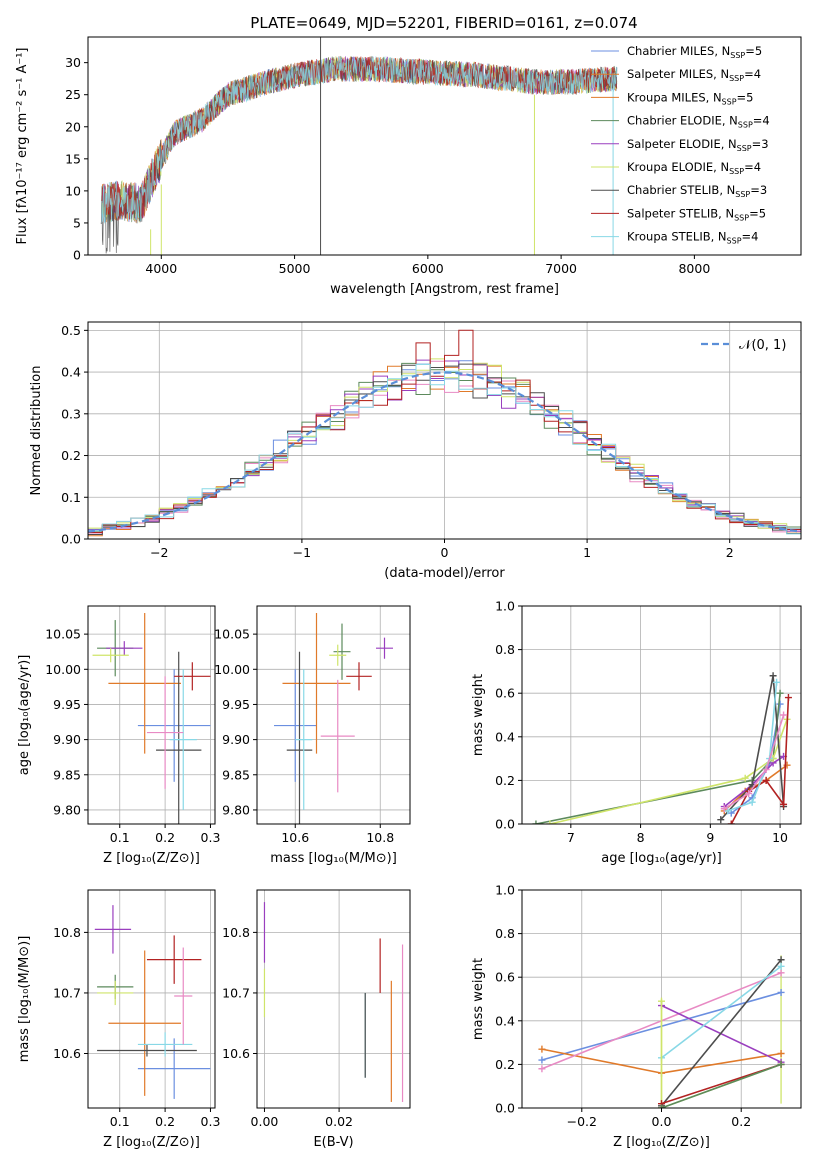 This screenshot has width=819, height=1170. Describe the element at coordinates (698, 145) in the screenshot. I see `legend-label: Salpeter ELODIE, NSSP=3` at that location.